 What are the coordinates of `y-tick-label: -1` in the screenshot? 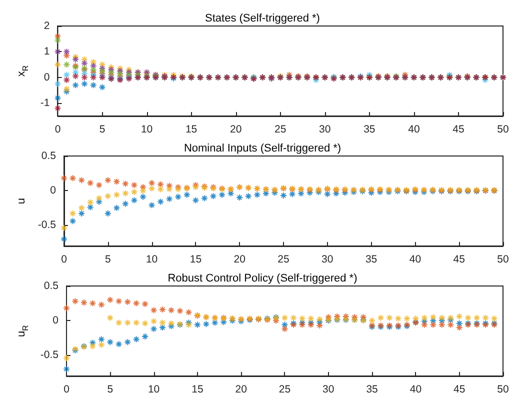 It's located at (45, 103).